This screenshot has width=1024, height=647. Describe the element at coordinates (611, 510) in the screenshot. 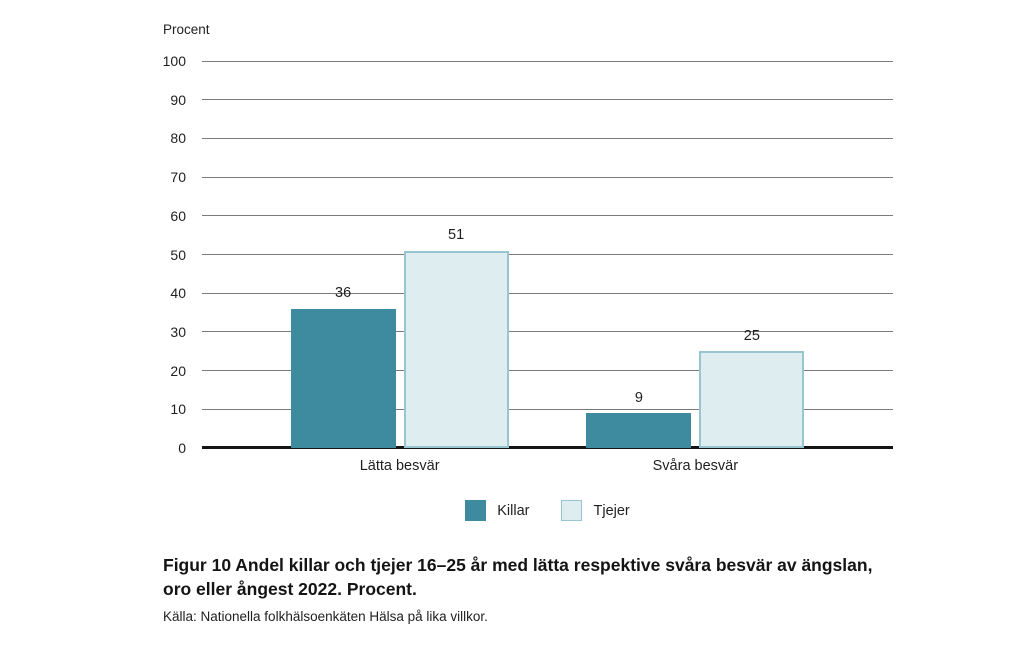

I see `legend-label: Tjejer` at that location.